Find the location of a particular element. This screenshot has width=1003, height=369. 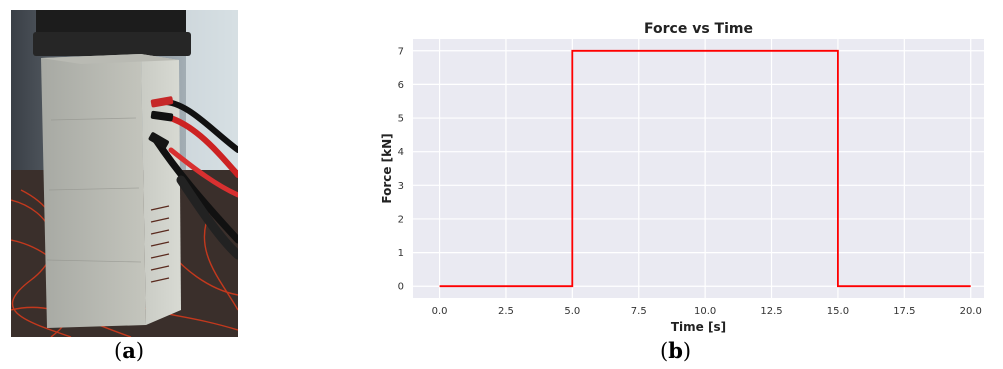

y-tick-label: 3 is located at coordinates (401, 186).